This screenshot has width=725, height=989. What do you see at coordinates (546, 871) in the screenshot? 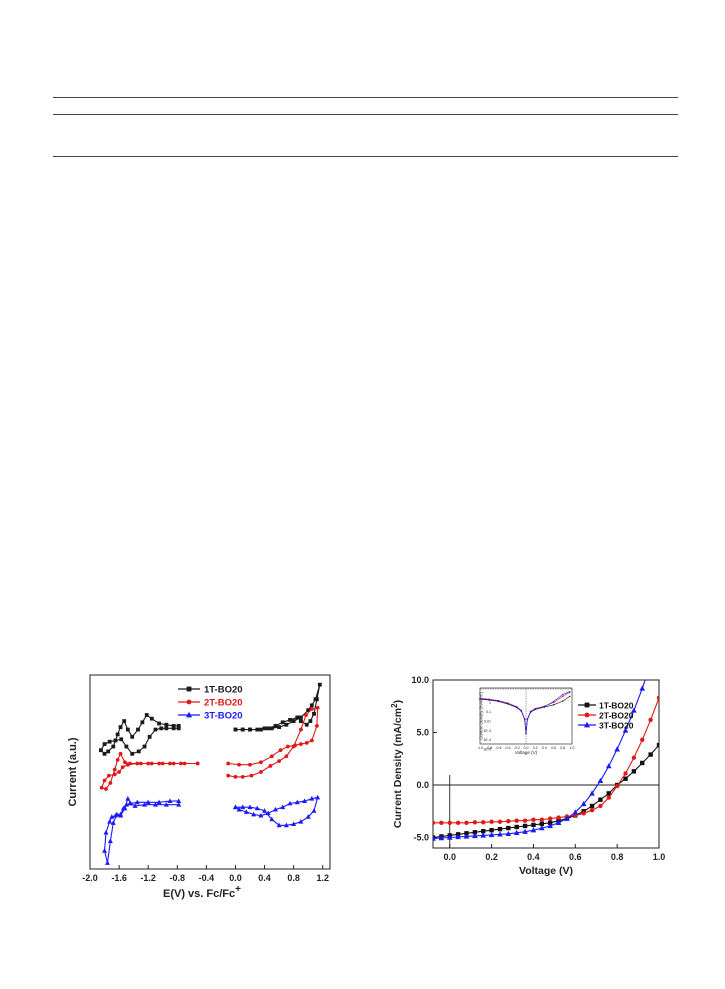
I see `x-axis-label: Voltage (V)` at bounding box center [546, 871].